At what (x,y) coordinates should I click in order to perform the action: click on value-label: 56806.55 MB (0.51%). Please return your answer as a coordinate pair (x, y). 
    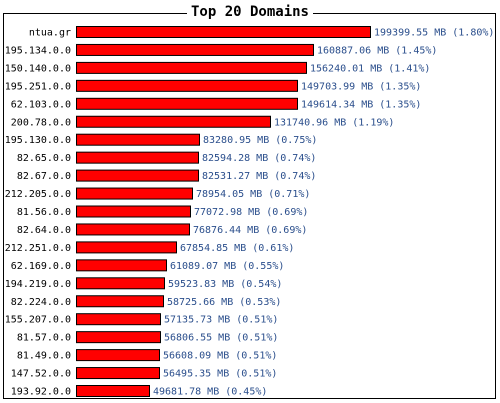
    Looking at the image, I should click on (221, 338).